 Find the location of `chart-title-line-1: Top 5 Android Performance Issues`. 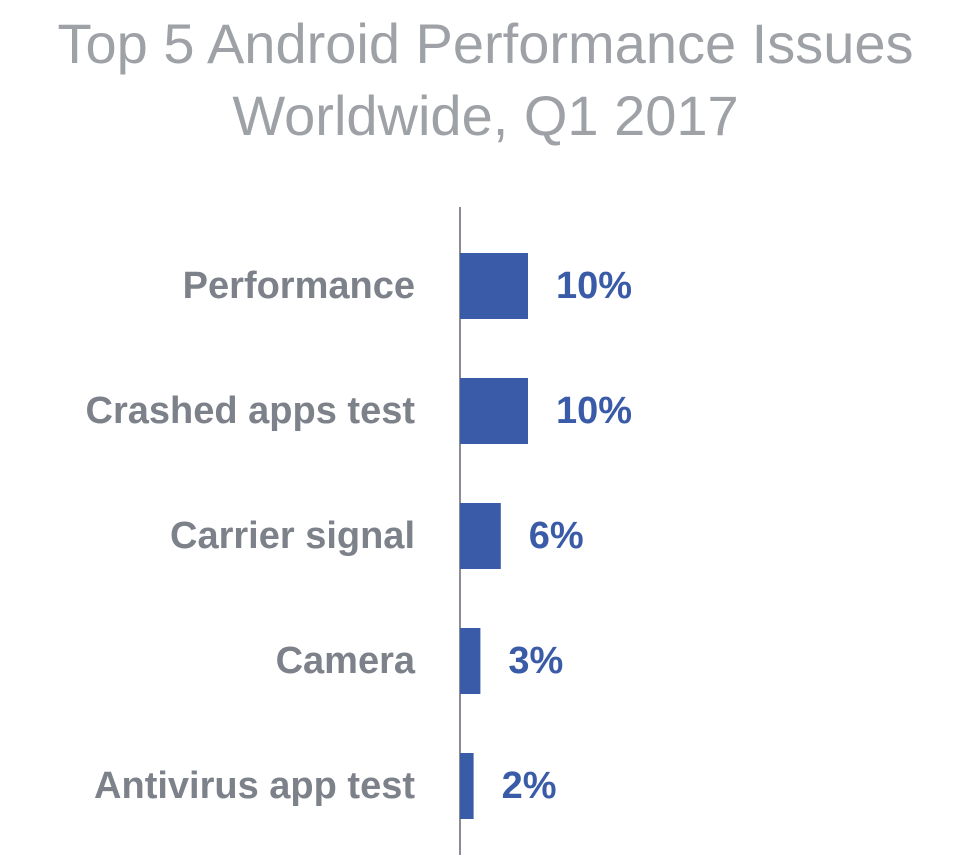

chart-title-line-1: Top 5 Android Performance Issues is located at coordinates (485, 43).